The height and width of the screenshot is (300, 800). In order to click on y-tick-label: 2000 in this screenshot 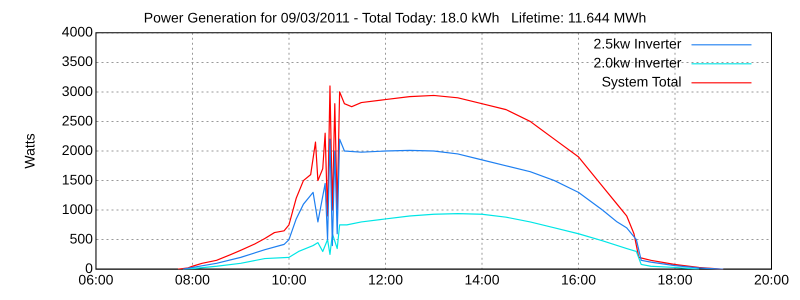, I will do `click(78, 150)`.